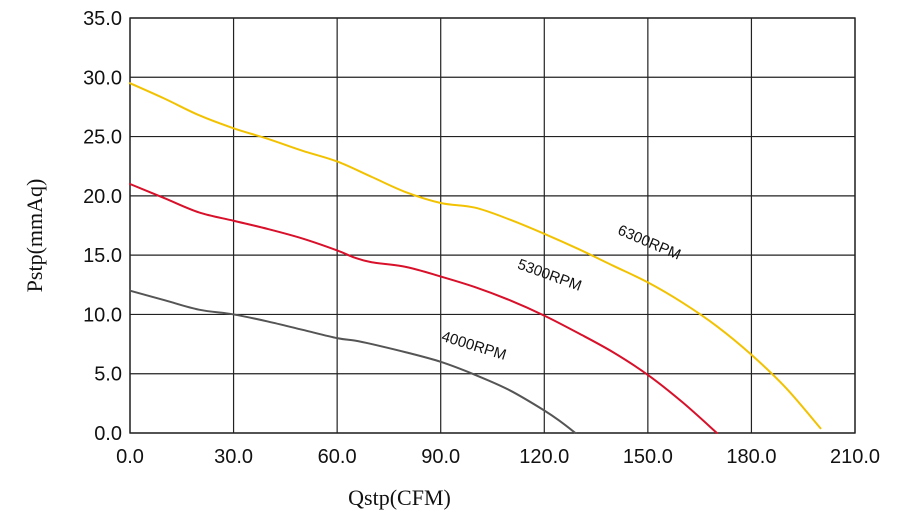 This screenshot has height=525, width=908. I want to click on x-axis-title: Qstp(CFM), so click(399, 497).